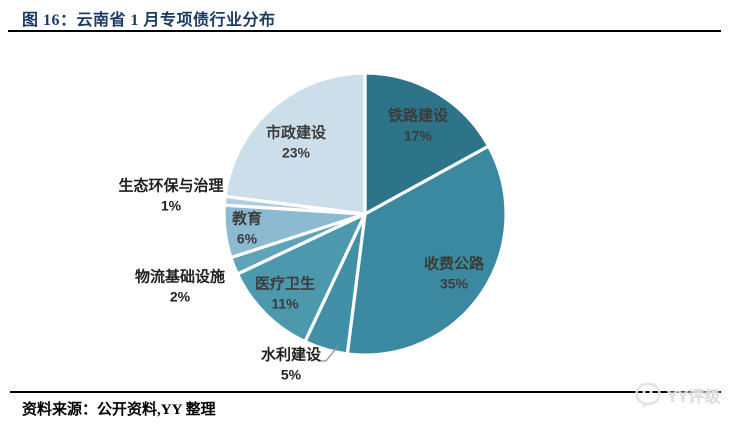 This screenshot has height=432, width=729. I want to click on slice-name: 市政建设, so click(296, 133).